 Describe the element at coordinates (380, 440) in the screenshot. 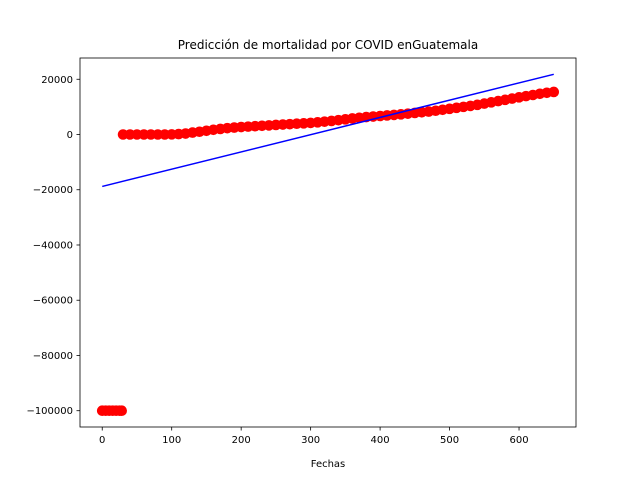

I see `x-tick-label: 400` at that location.